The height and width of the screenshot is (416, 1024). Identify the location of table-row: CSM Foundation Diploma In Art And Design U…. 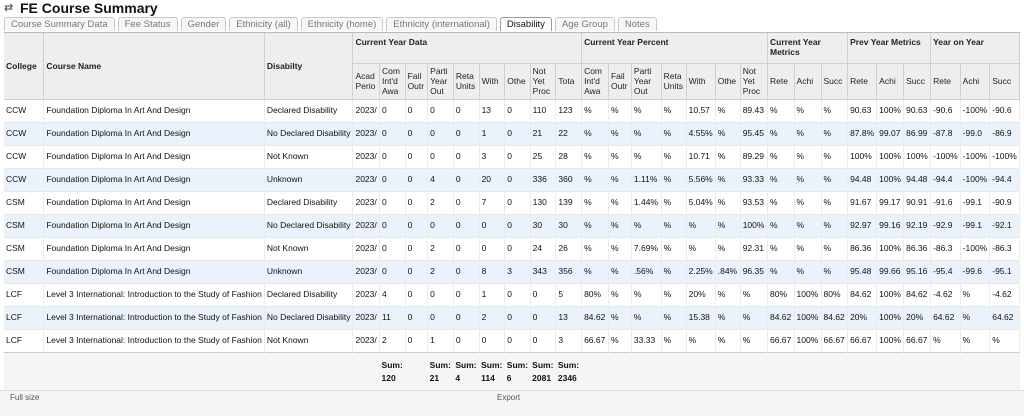
(512, 271).